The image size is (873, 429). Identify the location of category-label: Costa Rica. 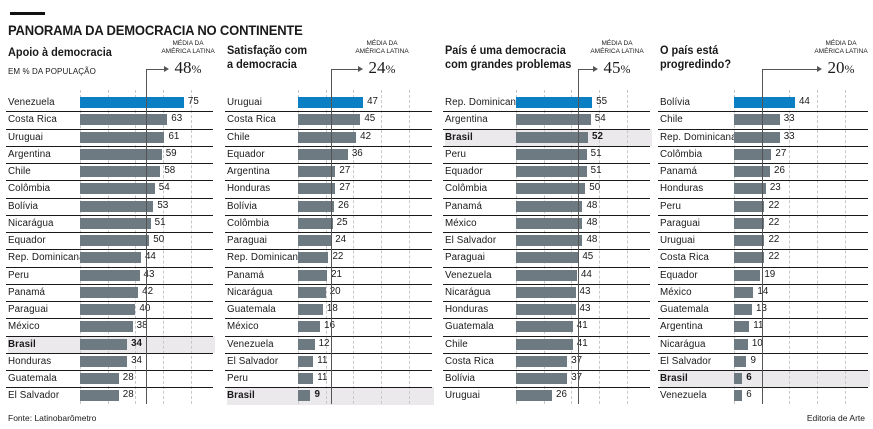
(684, 258).